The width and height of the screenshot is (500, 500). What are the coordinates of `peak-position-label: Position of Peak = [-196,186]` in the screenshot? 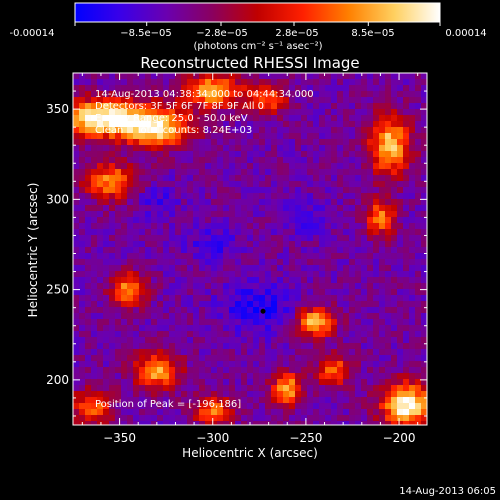 It's located at (168, 404).